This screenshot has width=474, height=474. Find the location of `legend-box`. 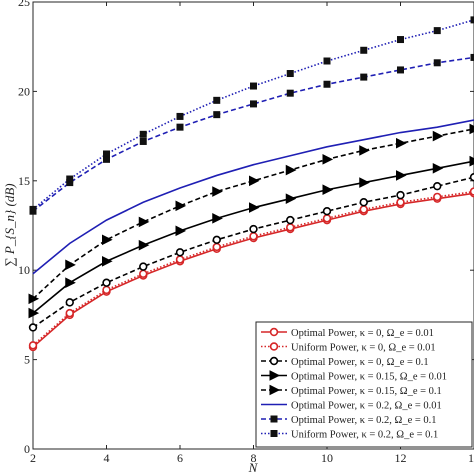

legend-box is located at coordinates (364, 384).